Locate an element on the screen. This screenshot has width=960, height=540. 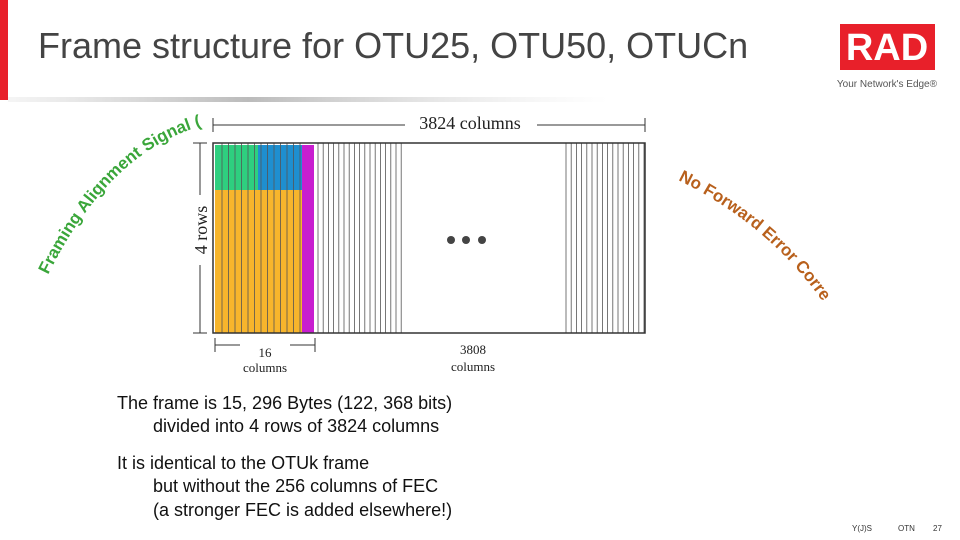
para-line: but without the 256 columns of FEC is located at coordinates (295, 486).